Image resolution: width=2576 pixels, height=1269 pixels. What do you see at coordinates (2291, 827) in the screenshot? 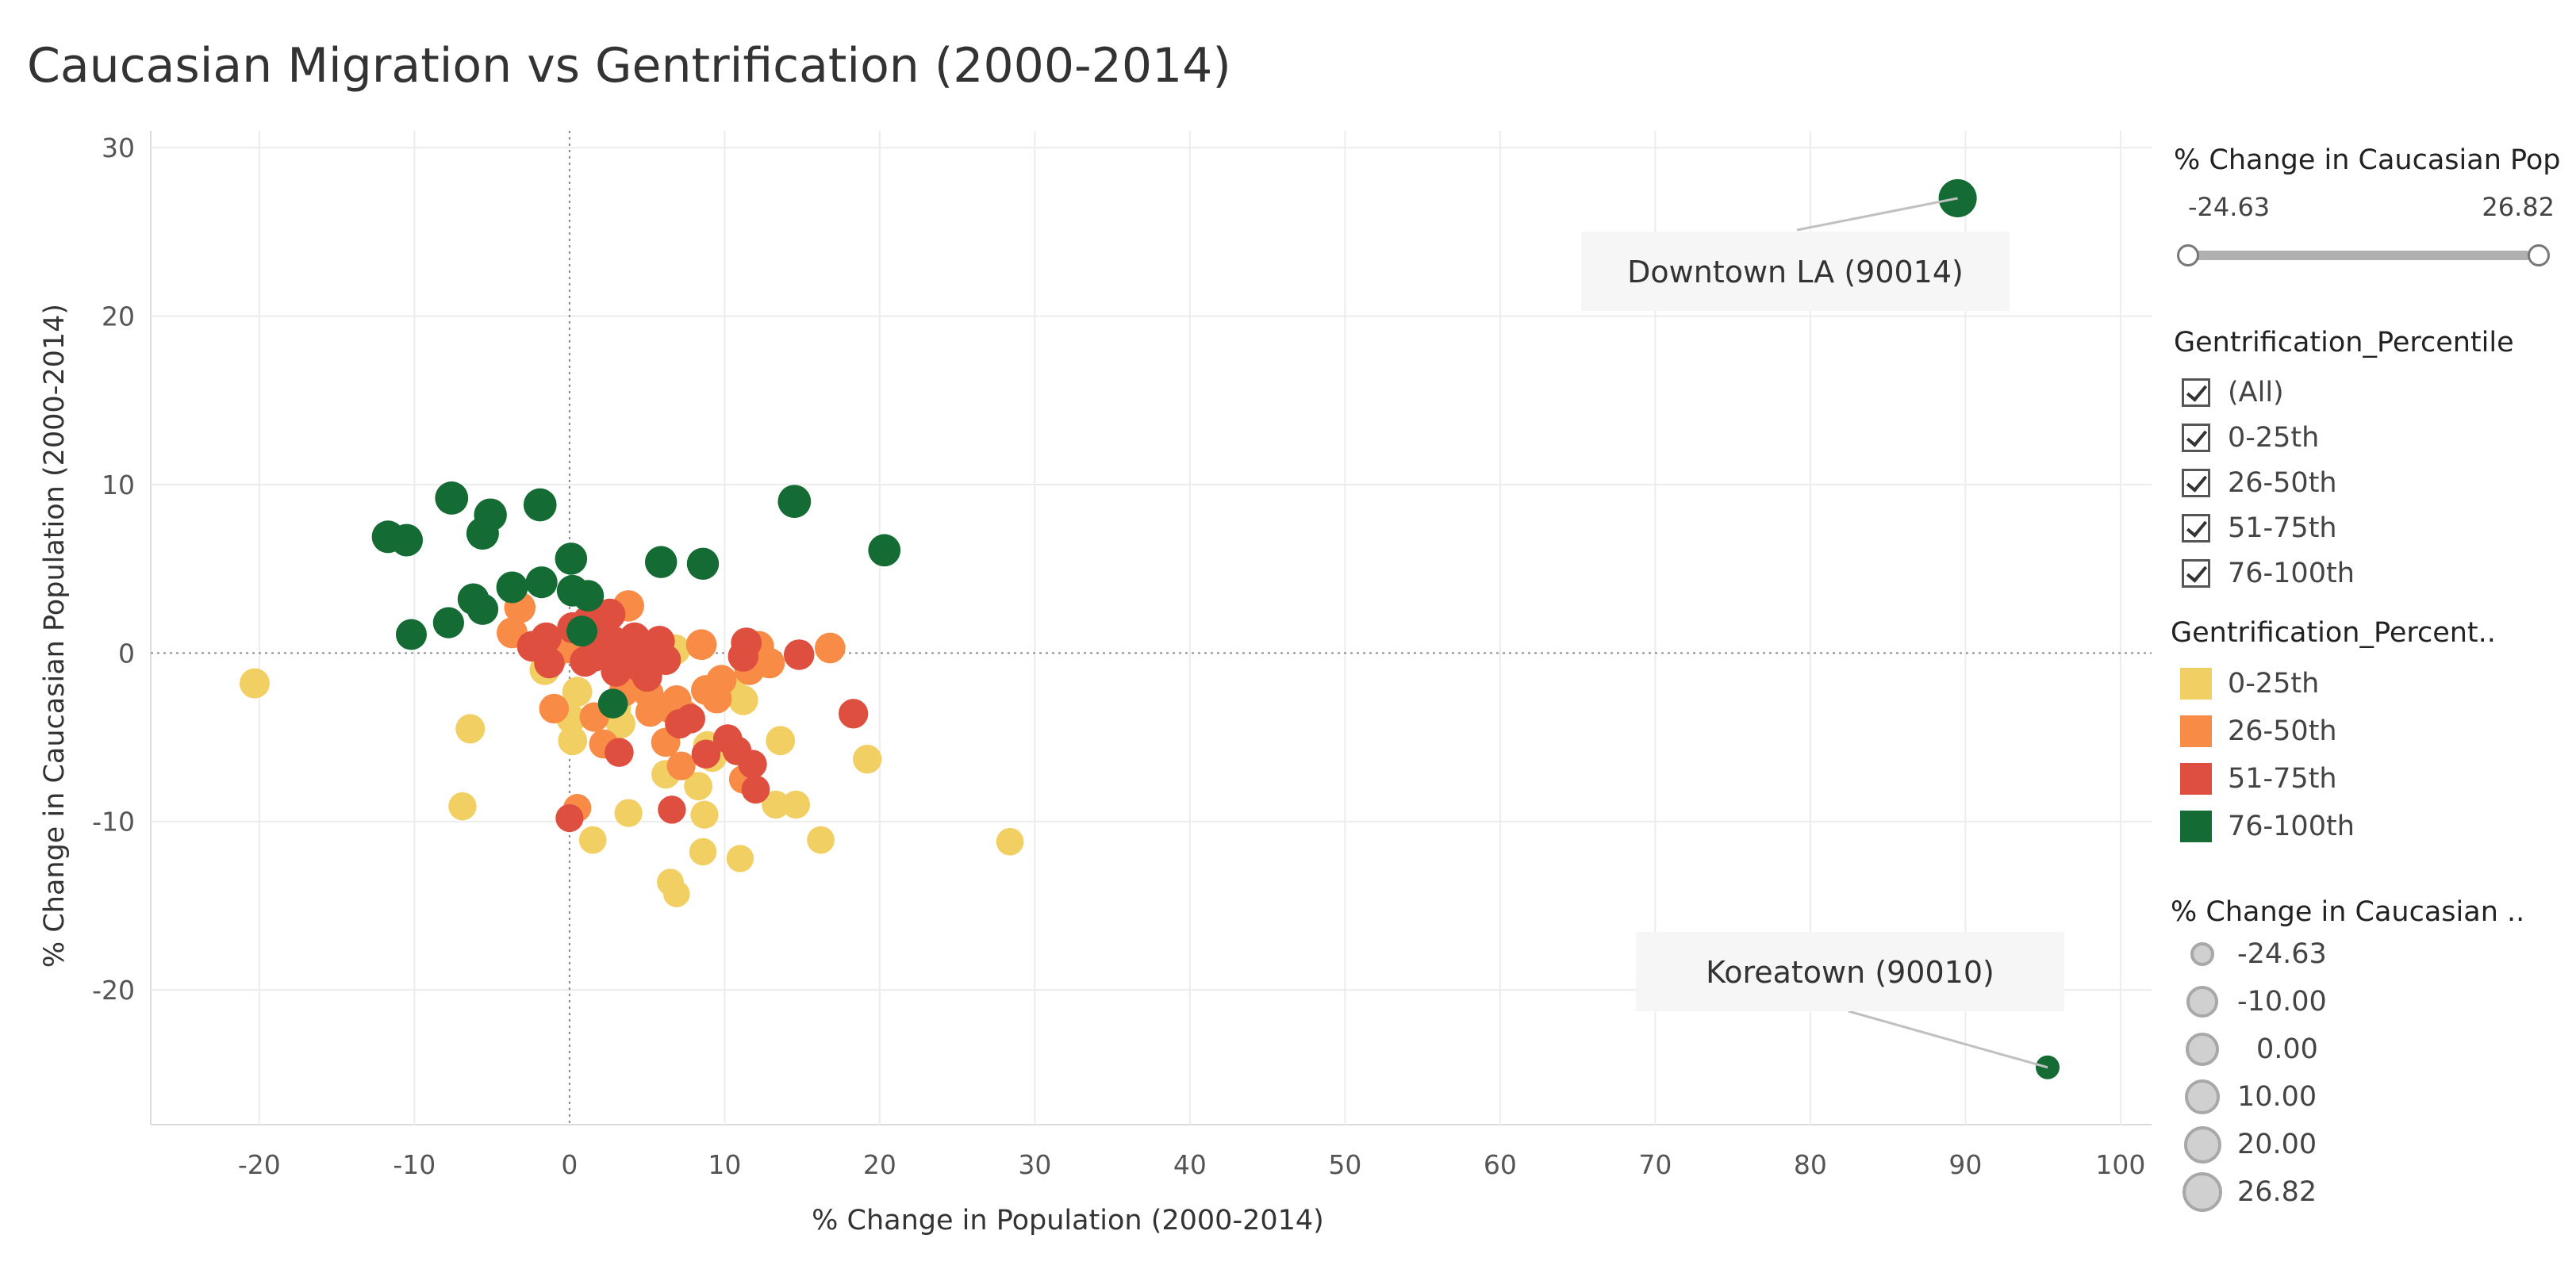
I see `color-legend-label: 76-100th` at bounding box center [2291, 827].